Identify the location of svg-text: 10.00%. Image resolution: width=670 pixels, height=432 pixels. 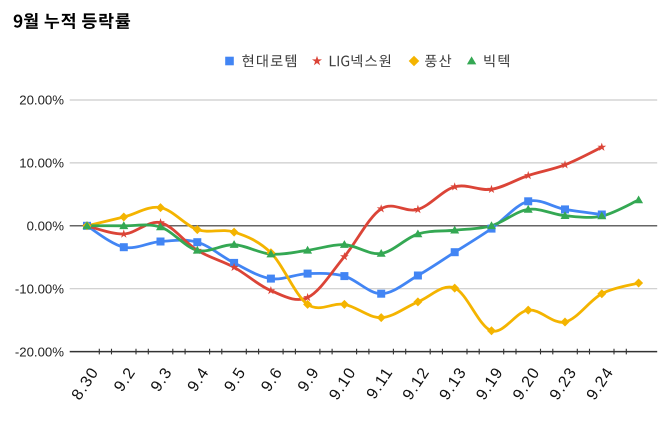
(41, 163).